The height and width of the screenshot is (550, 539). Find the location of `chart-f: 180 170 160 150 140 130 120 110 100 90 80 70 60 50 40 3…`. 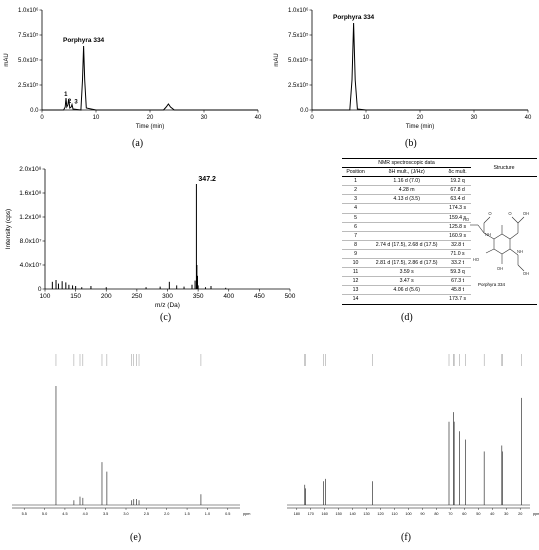

chart-f: 180 170 160 150 140 130 120 110 100 90 80 70 60 50 40 3… is located at coordinates (413, 435).